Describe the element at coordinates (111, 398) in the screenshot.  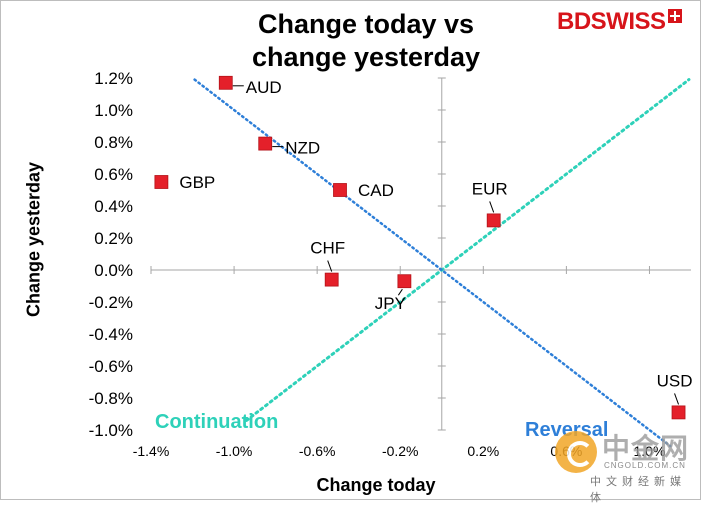
I see `y-tick-label: -0.8%` at that location.